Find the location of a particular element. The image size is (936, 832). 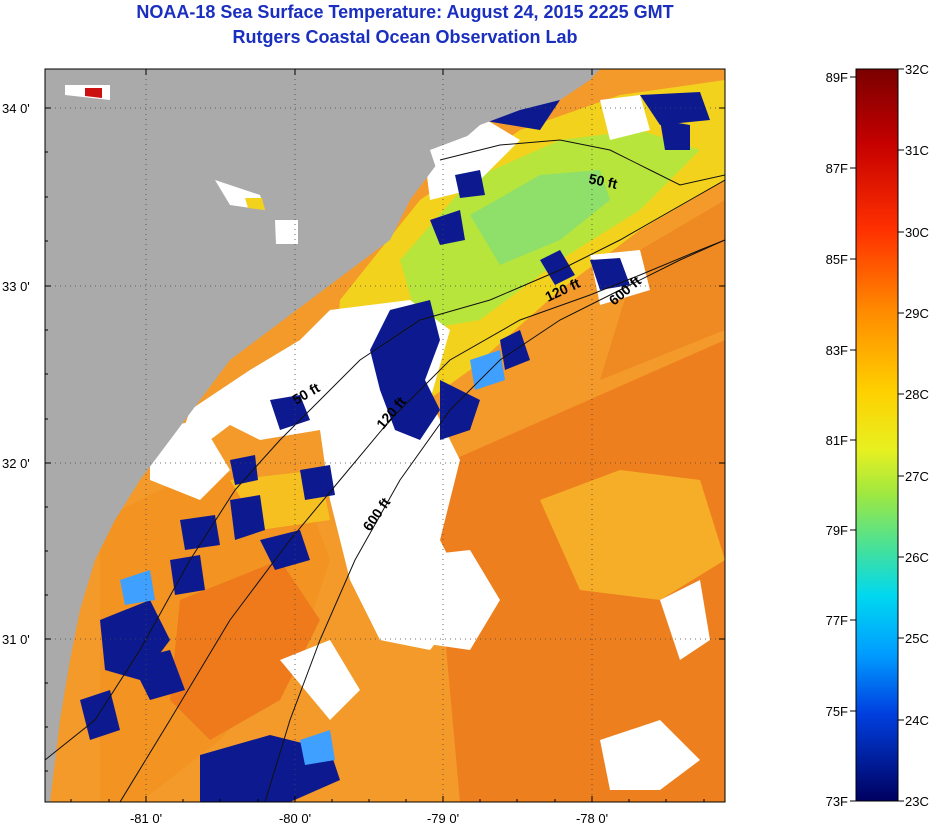

colorbar-c-label: 24C is located at coordinates (917, 720).